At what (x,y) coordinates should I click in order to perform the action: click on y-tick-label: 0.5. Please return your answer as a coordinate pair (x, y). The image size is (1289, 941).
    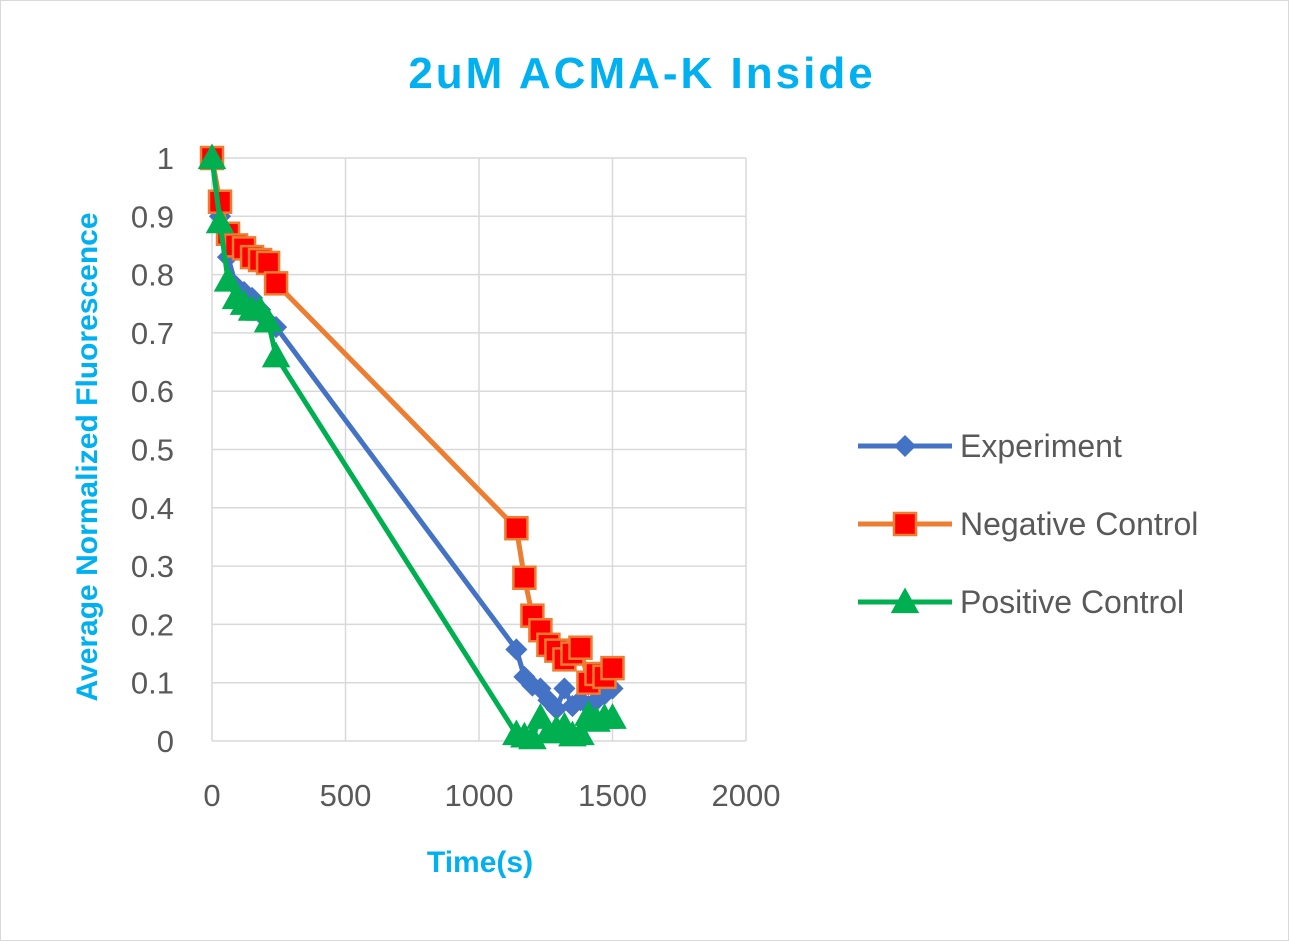
    Looking at the image, I should click on (152, 450).